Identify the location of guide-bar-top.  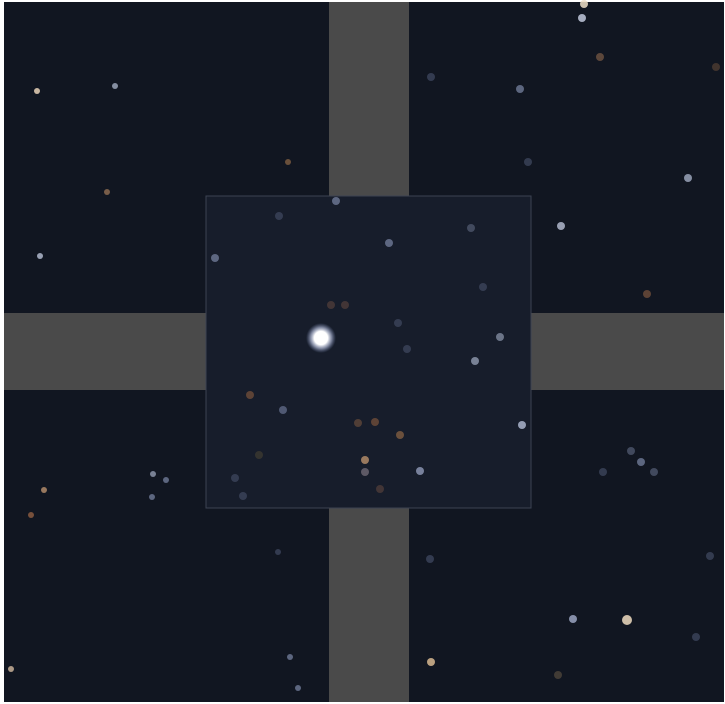
(369, 99).